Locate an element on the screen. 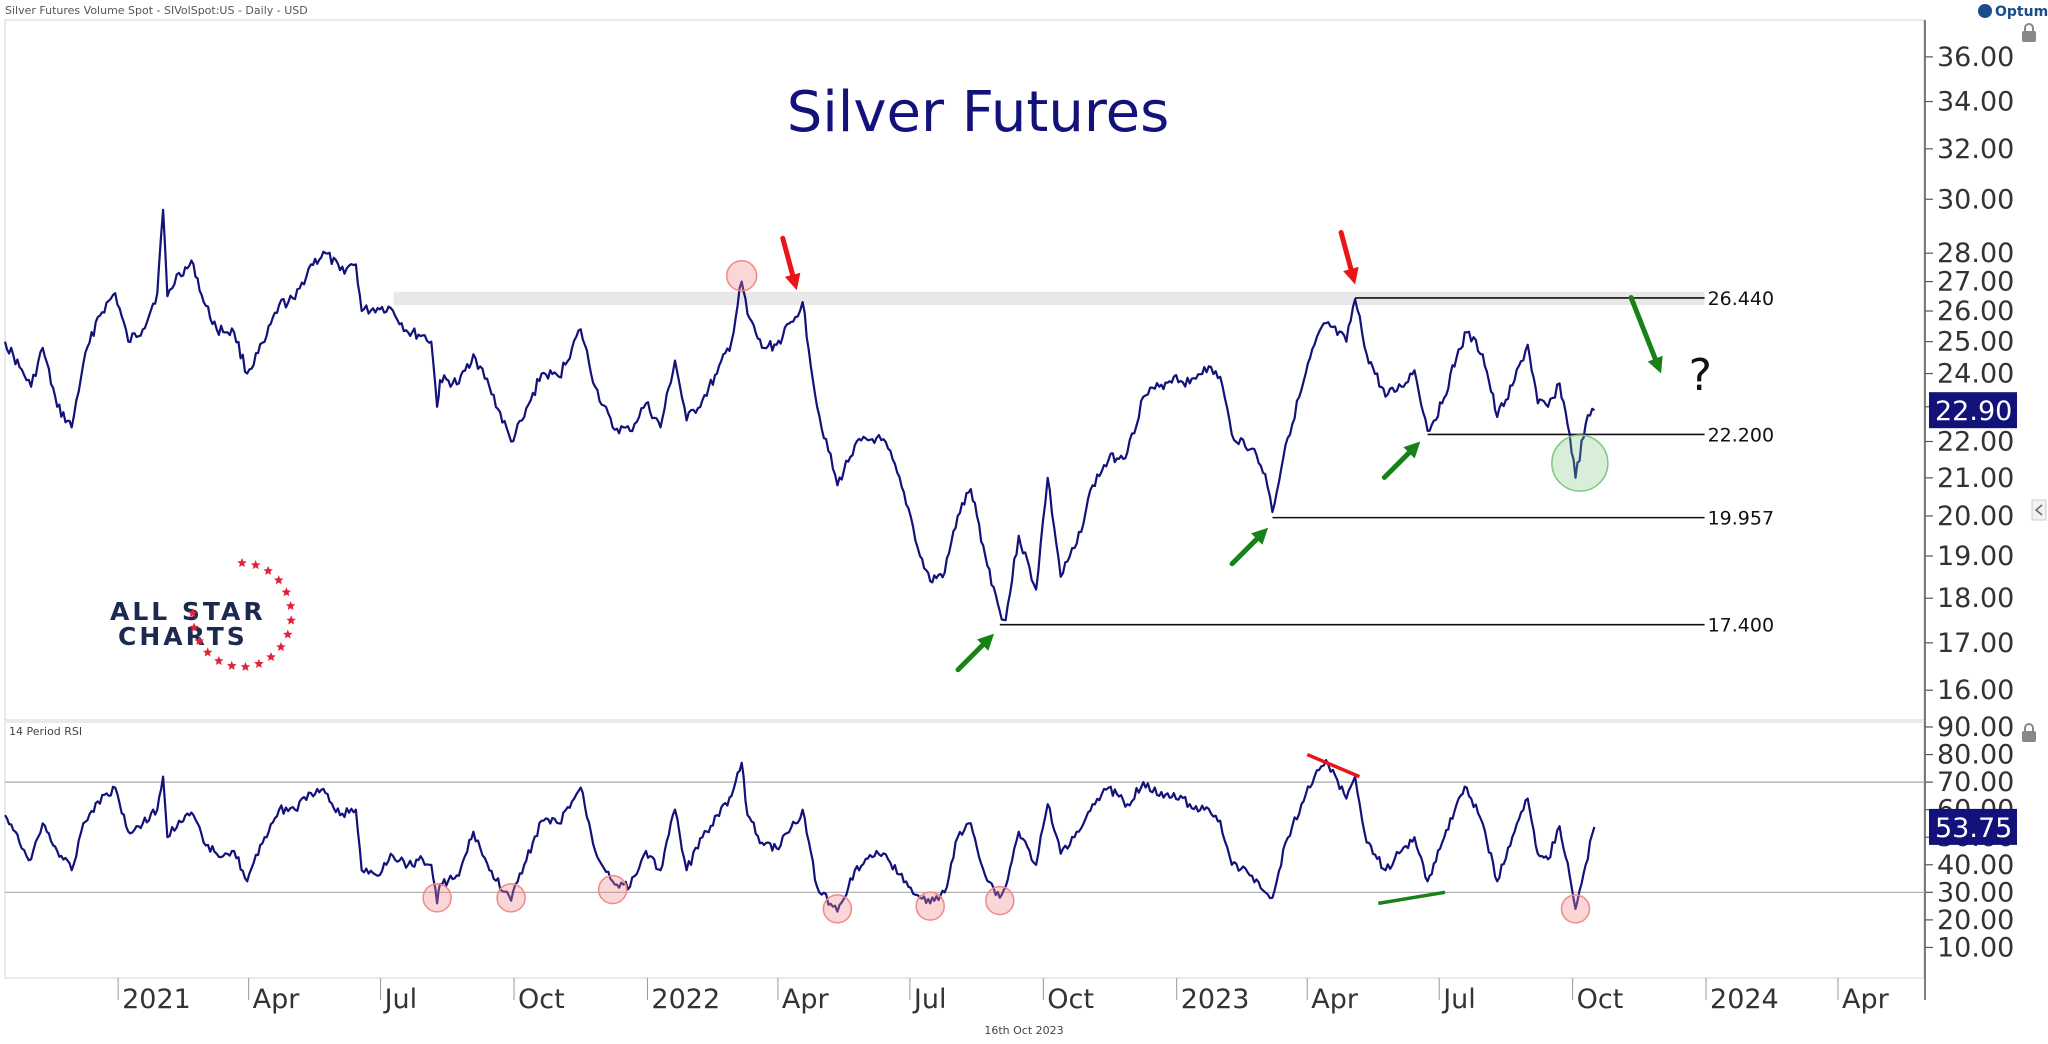 Image resolution: width=2048 pixels, height=1044 pixels. x-axis-tick-label: 2024 is located at coordinates (1744, 999).